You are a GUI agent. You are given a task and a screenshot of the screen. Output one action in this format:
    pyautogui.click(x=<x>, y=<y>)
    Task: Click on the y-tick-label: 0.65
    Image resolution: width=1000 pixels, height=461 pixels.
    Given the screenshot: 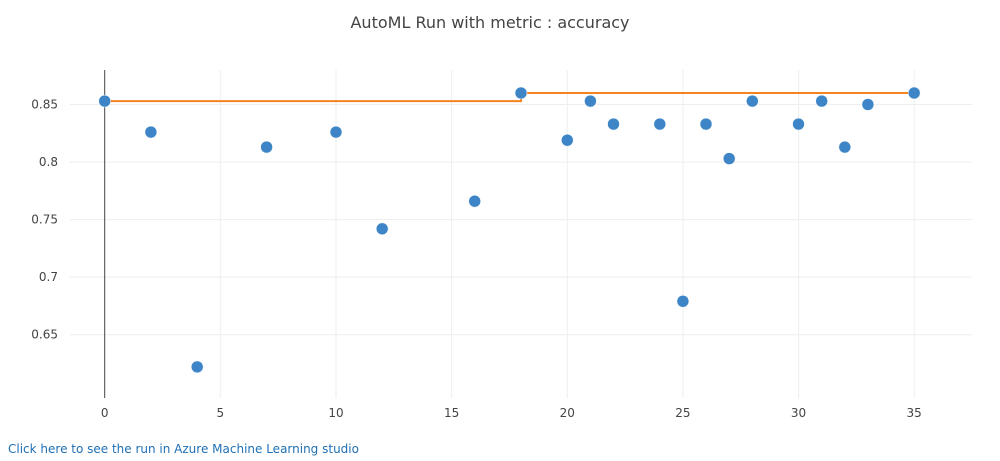 What is the action you would take?
    pyautogui.click(x=44, y=335)
    